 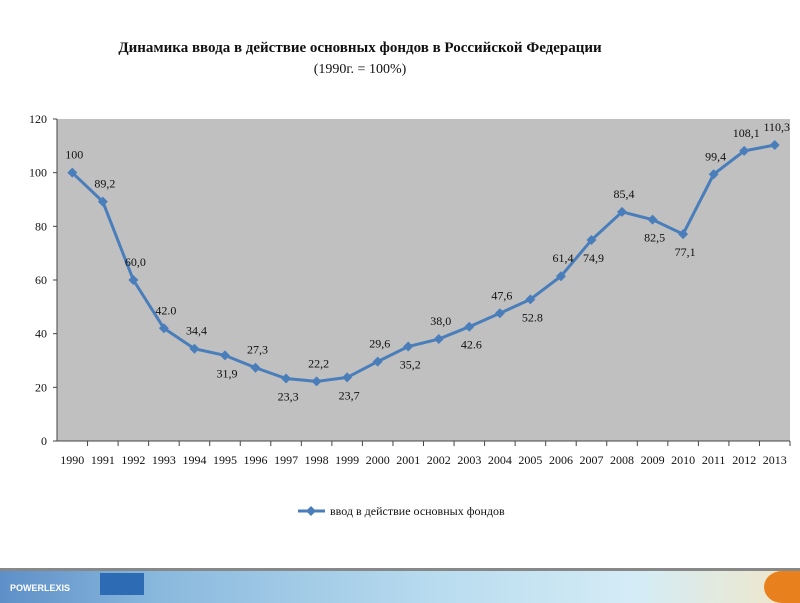 I want to click on data-label: 47,6, so click(x=501, y=295).